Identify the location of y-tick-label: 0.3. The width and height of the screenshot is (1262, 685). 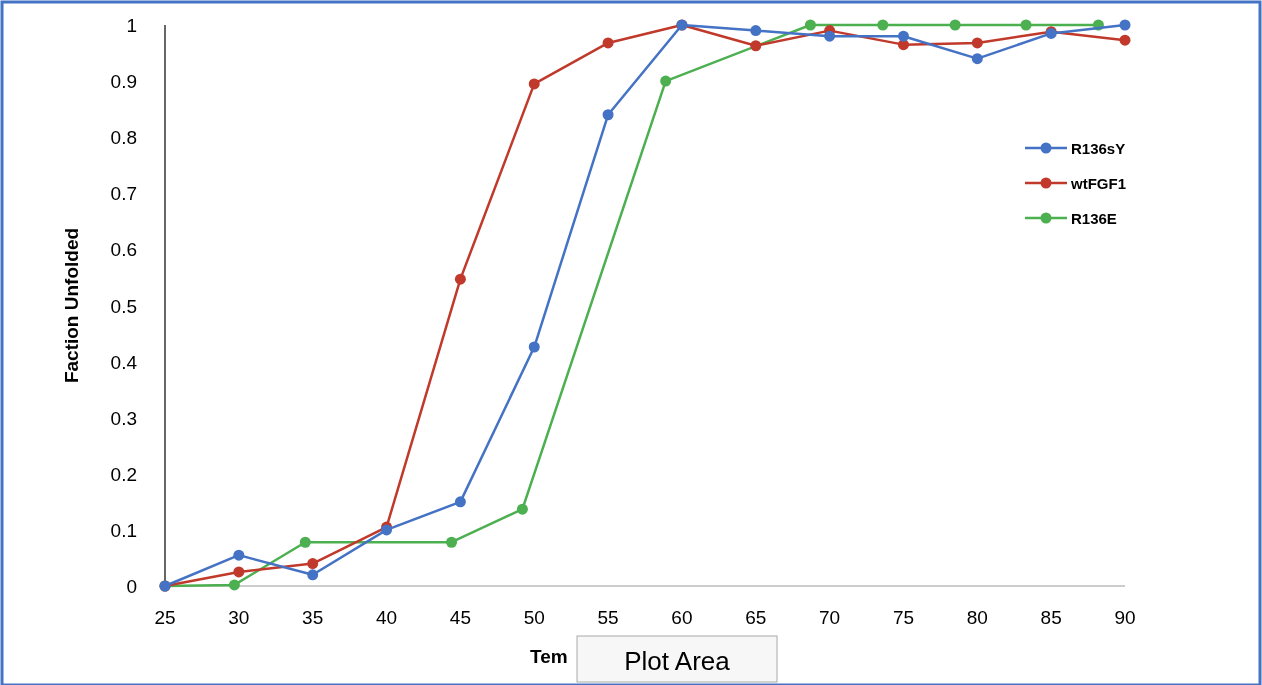
(123, 418).